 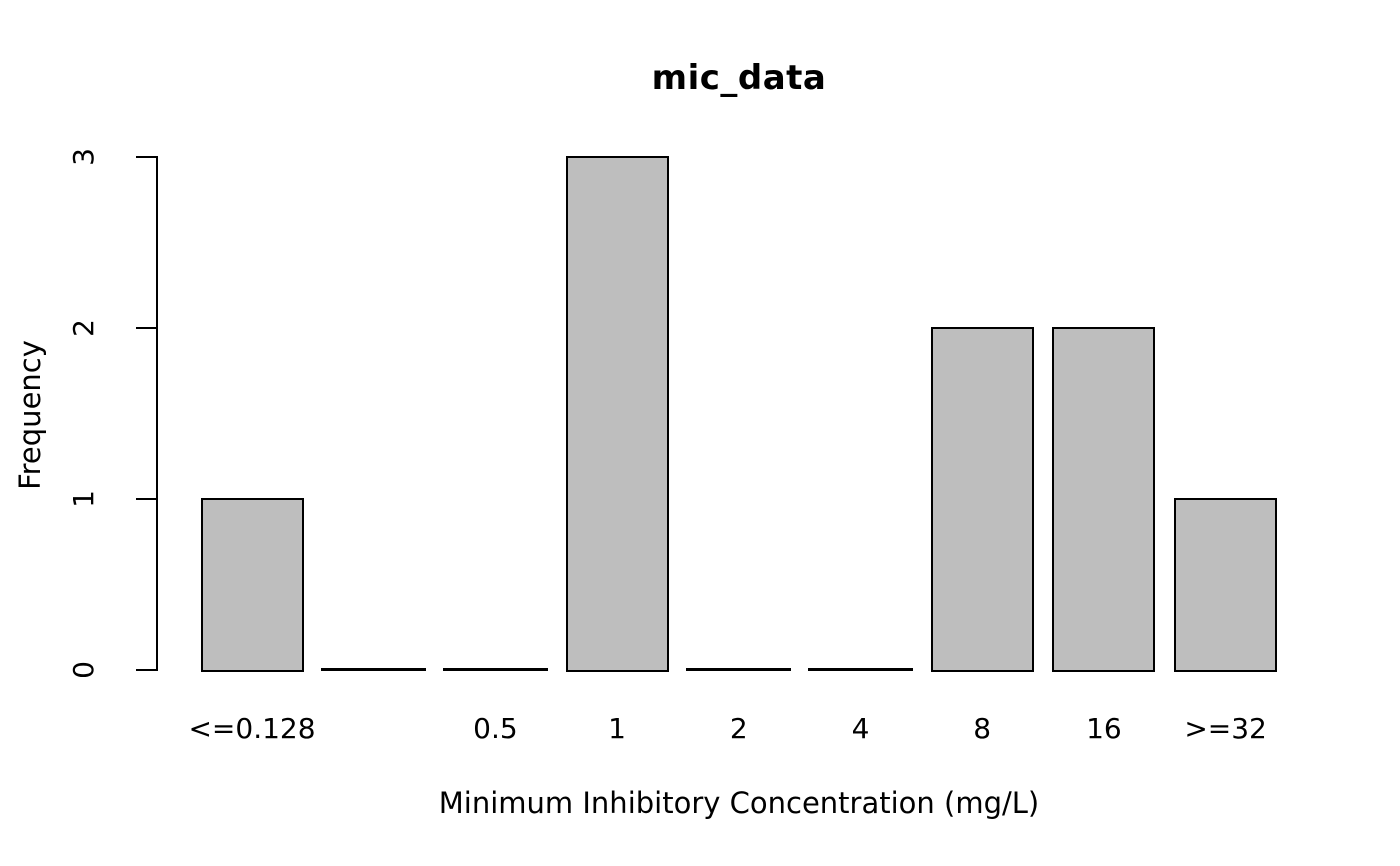 What do you see at coordinates (860, 728) in the screenshot?
I see `x-tick-label: 4` at bounding box center [860, 728].